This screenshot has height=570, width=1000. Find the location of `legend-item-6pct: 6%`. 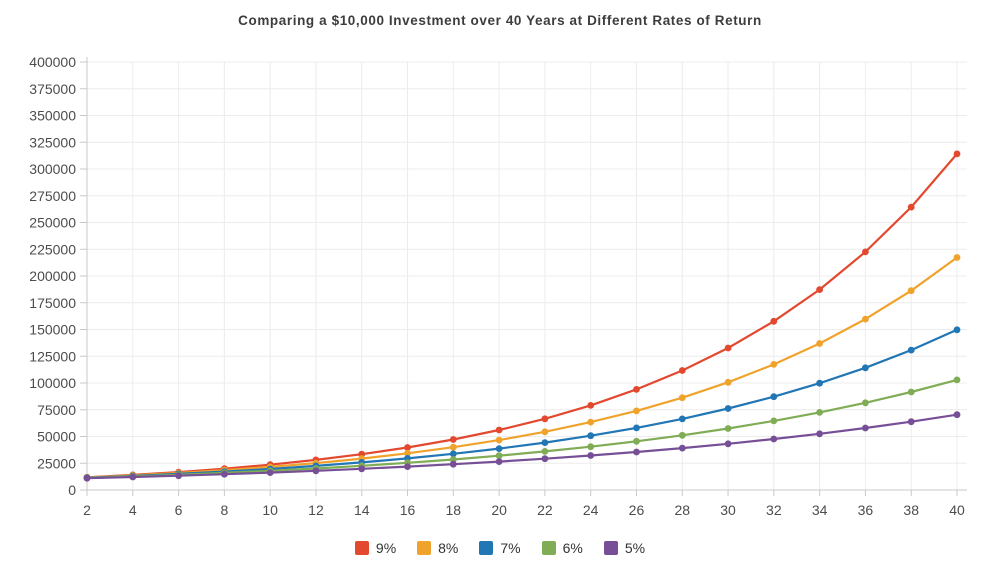

legend-item-6pct: 6% is located at coordinates (562, 548).